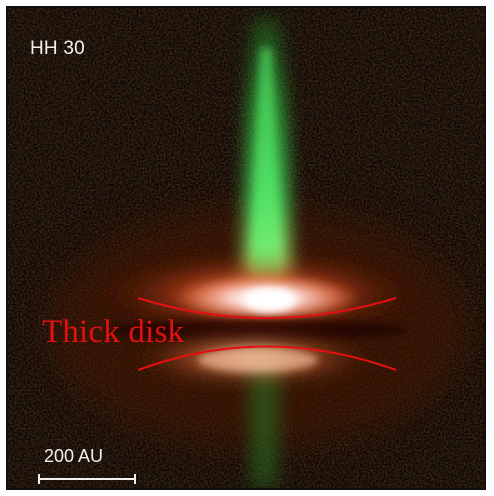 Image resolution: width=494 pixels, height=496 pixels. What do you see at coordinates (266, 163) in the screenshot?
I see `upper-jet-core` at bounding box center [266, 163].